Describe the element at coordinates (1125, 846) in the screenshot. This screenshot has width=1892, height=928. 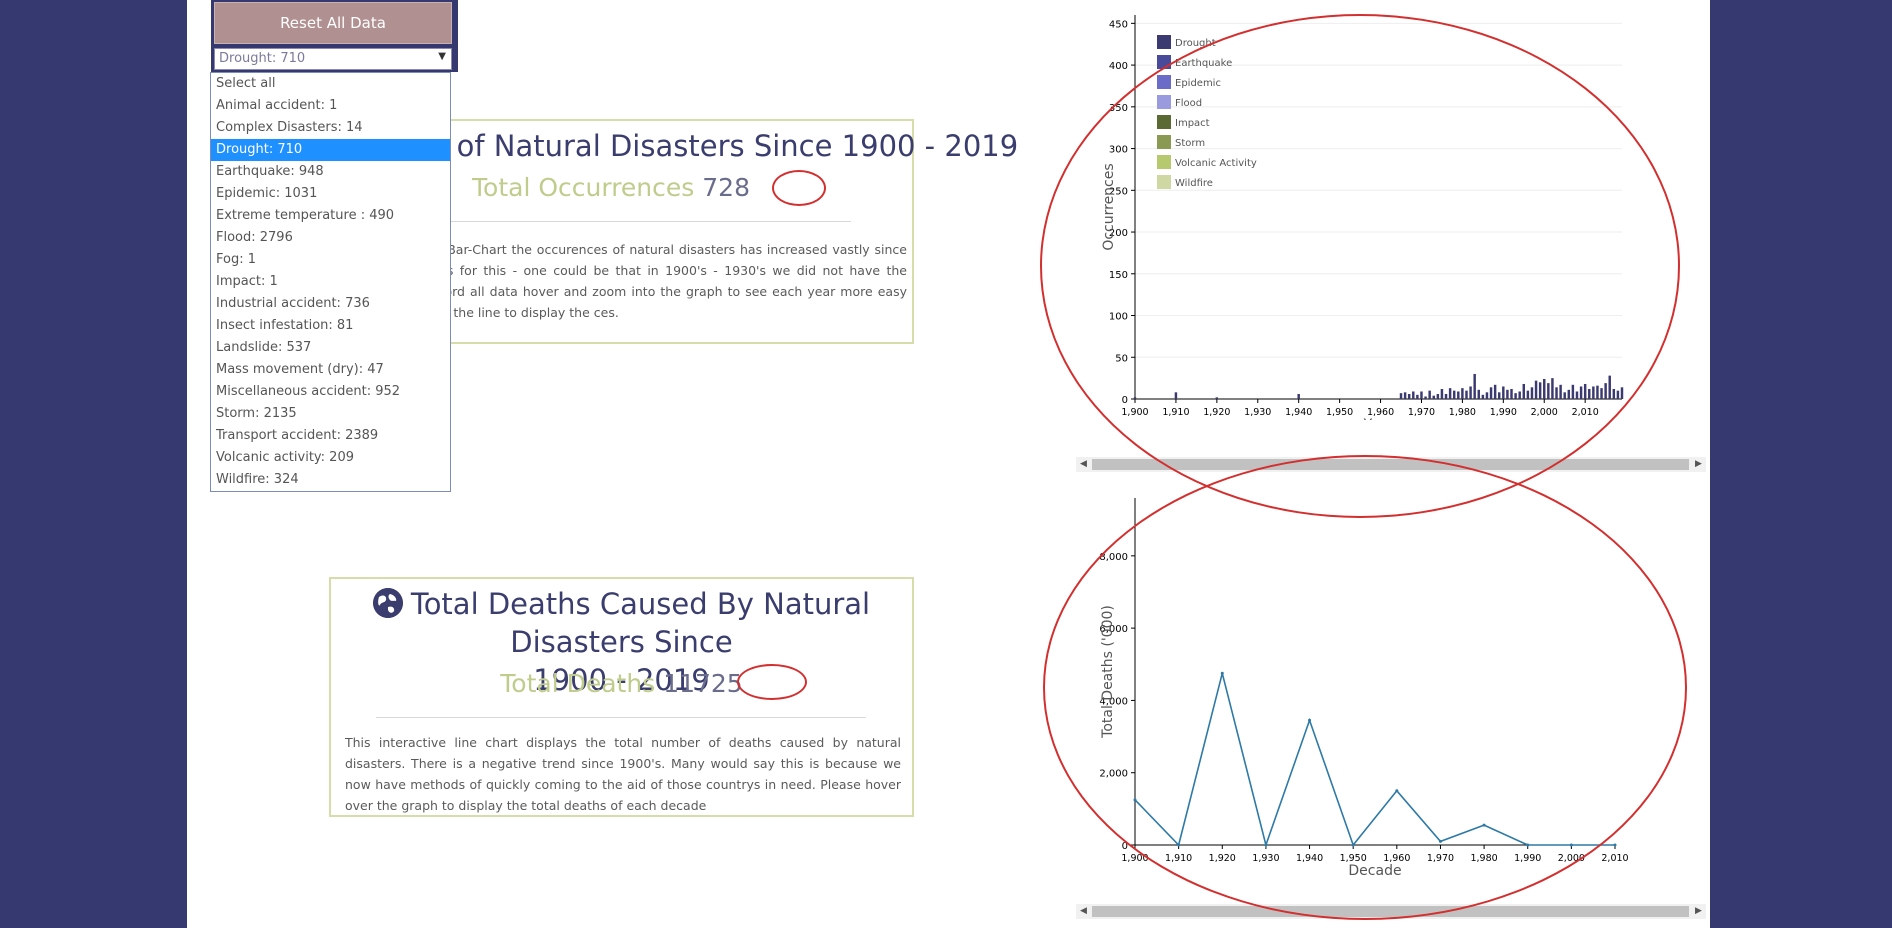
I see `y-tick-label: 0` at that location.